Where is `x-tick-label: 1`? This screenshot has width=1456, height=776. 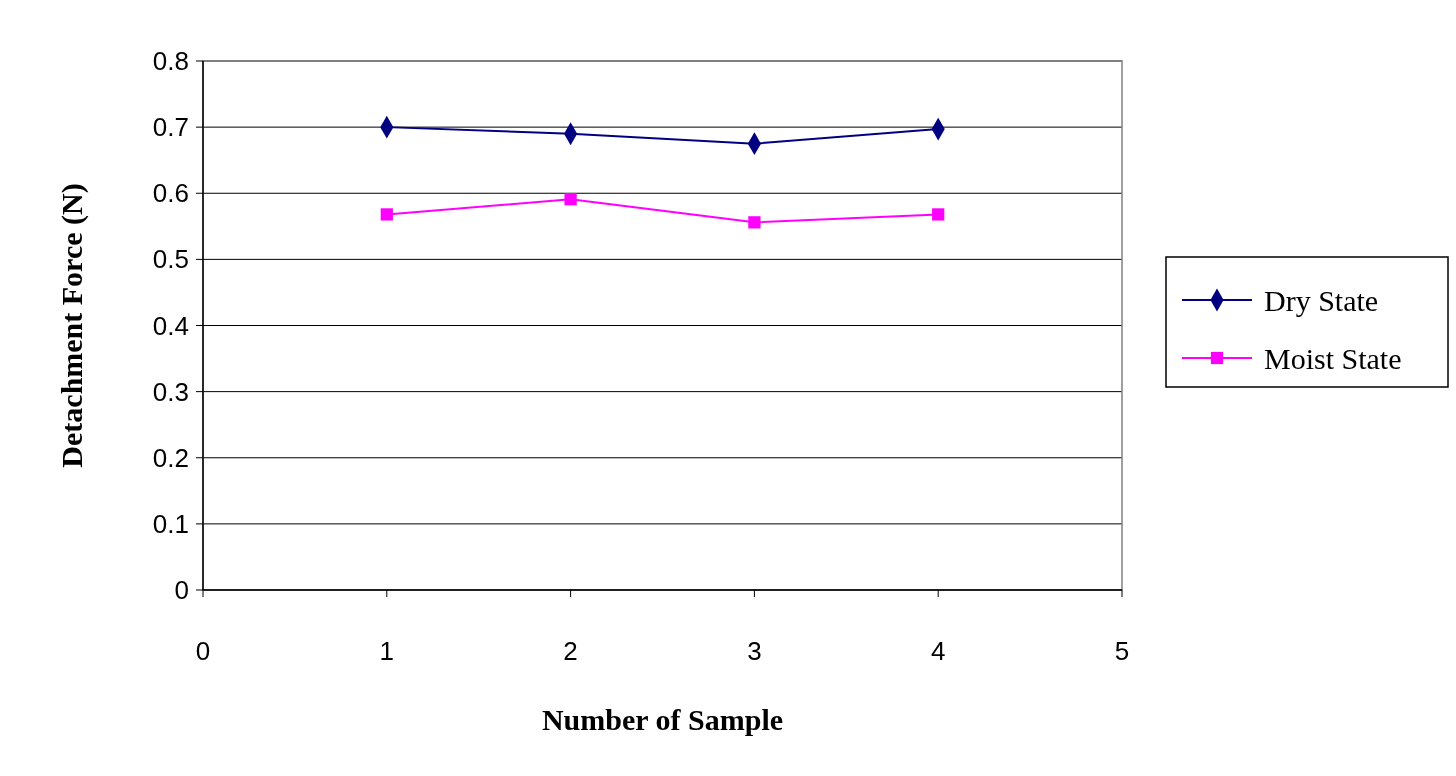
x-tick-label: 1 is located at coordinates (387, 651).